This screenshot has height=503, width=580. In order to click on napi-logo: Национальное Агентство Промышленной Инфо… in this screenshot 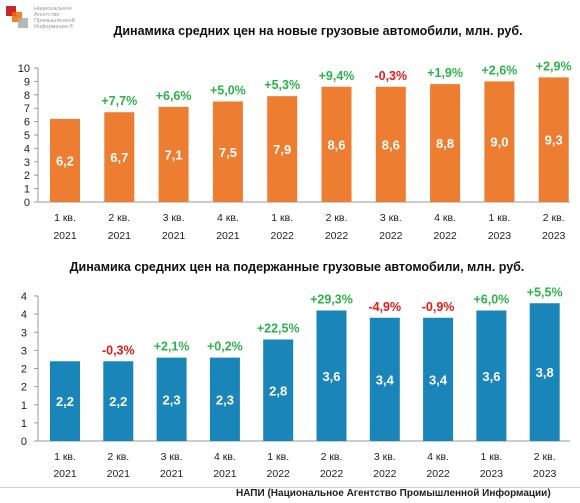, I will do `click(40, 20)`.